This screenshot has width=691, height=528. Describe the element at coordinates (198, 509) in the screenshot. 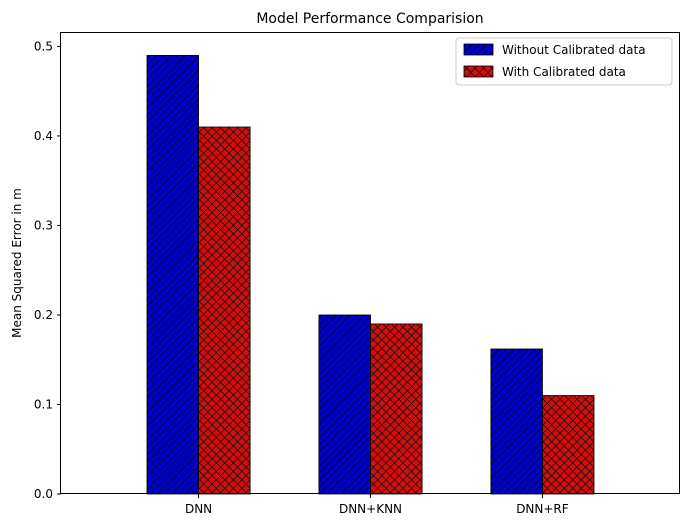

I see `x-tick-label: DNN` at that location.